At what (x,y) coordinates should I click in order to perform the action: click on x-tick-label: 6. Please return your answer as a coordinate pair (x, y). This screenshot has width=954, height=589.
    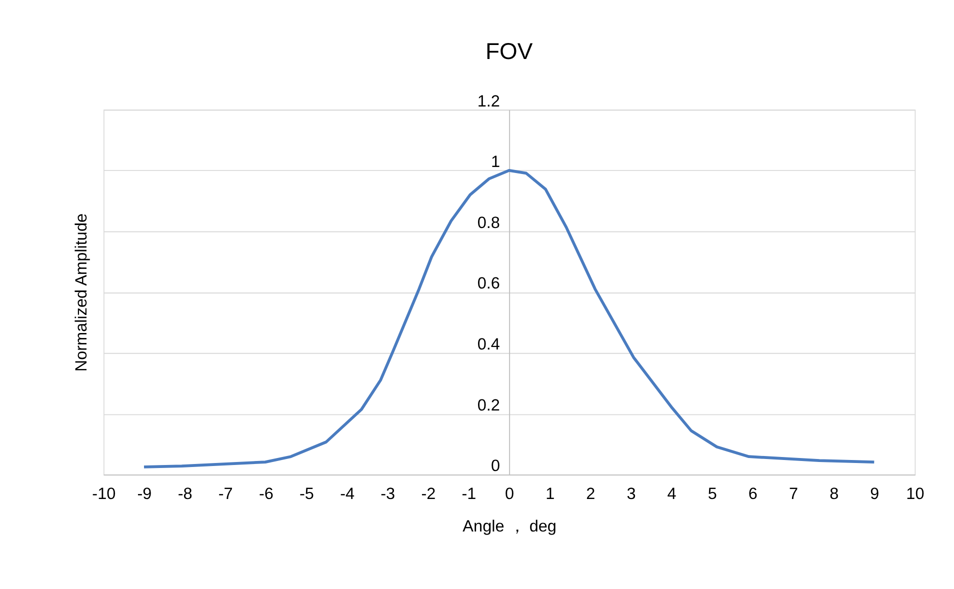
    Looking at the image, I should click on (753, 493).